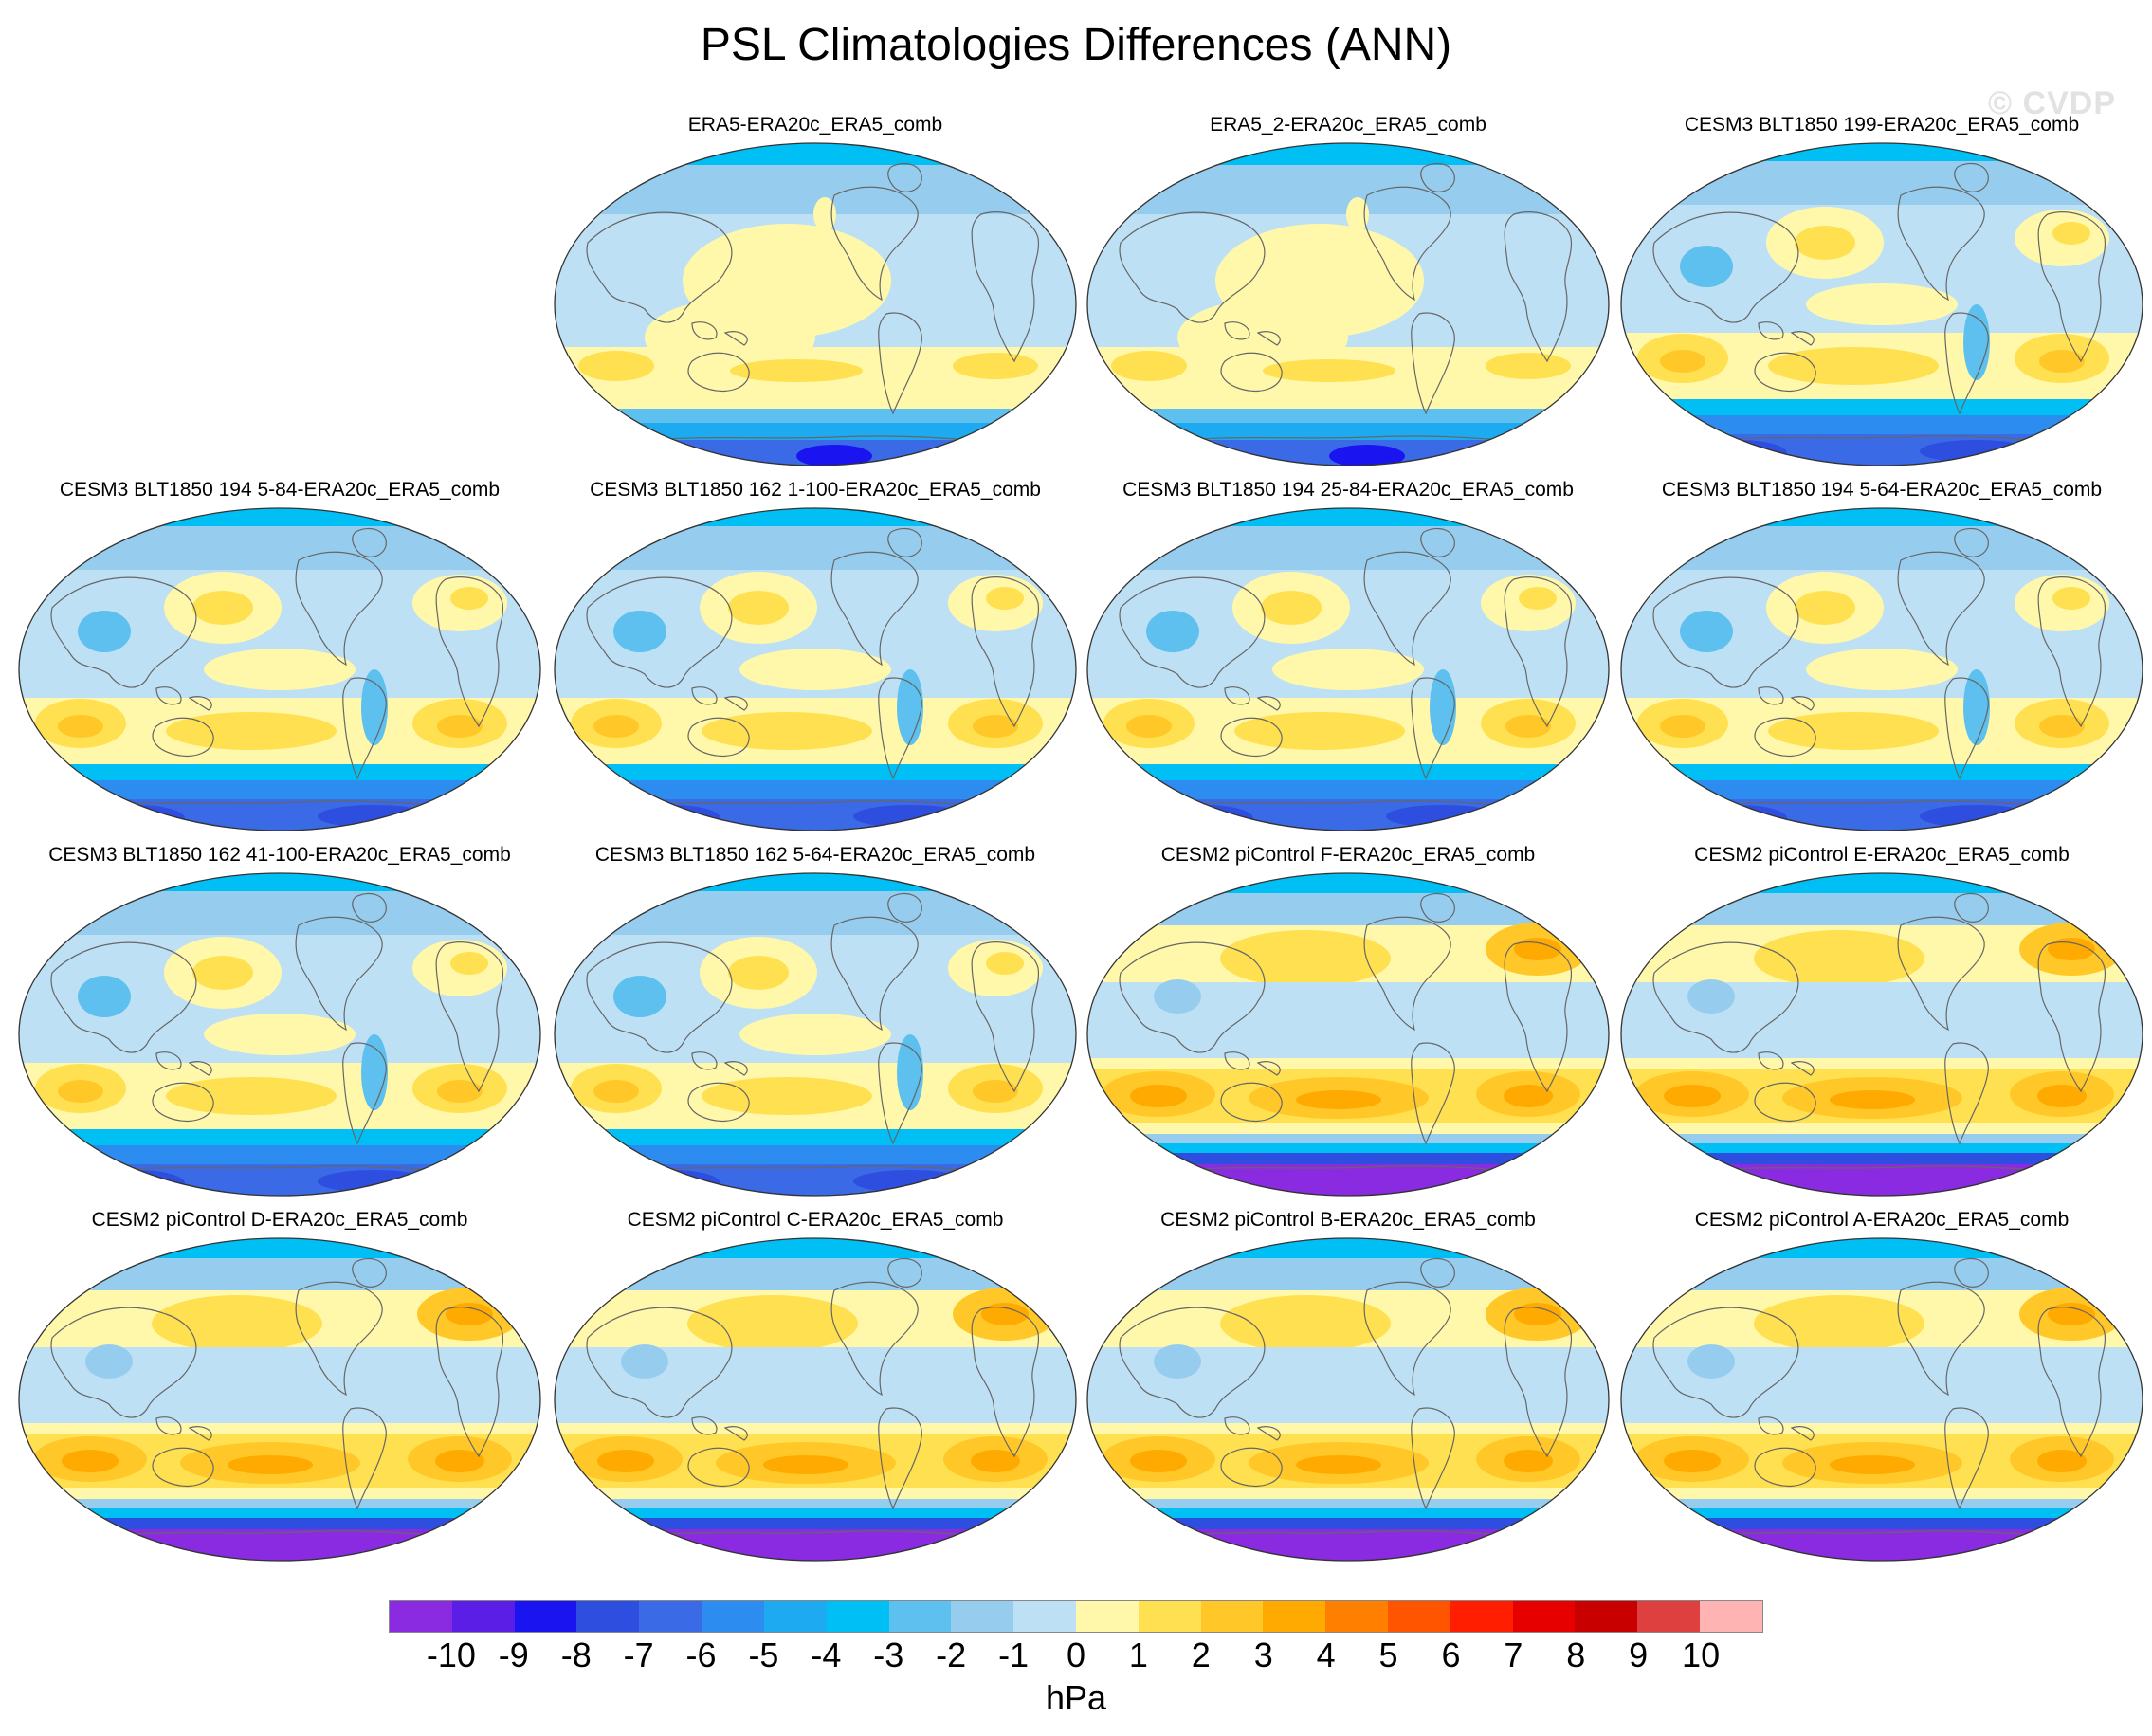  Describe the element at coordinates (825, 214) in the screenshot. I see `blob-alaska` at that location.